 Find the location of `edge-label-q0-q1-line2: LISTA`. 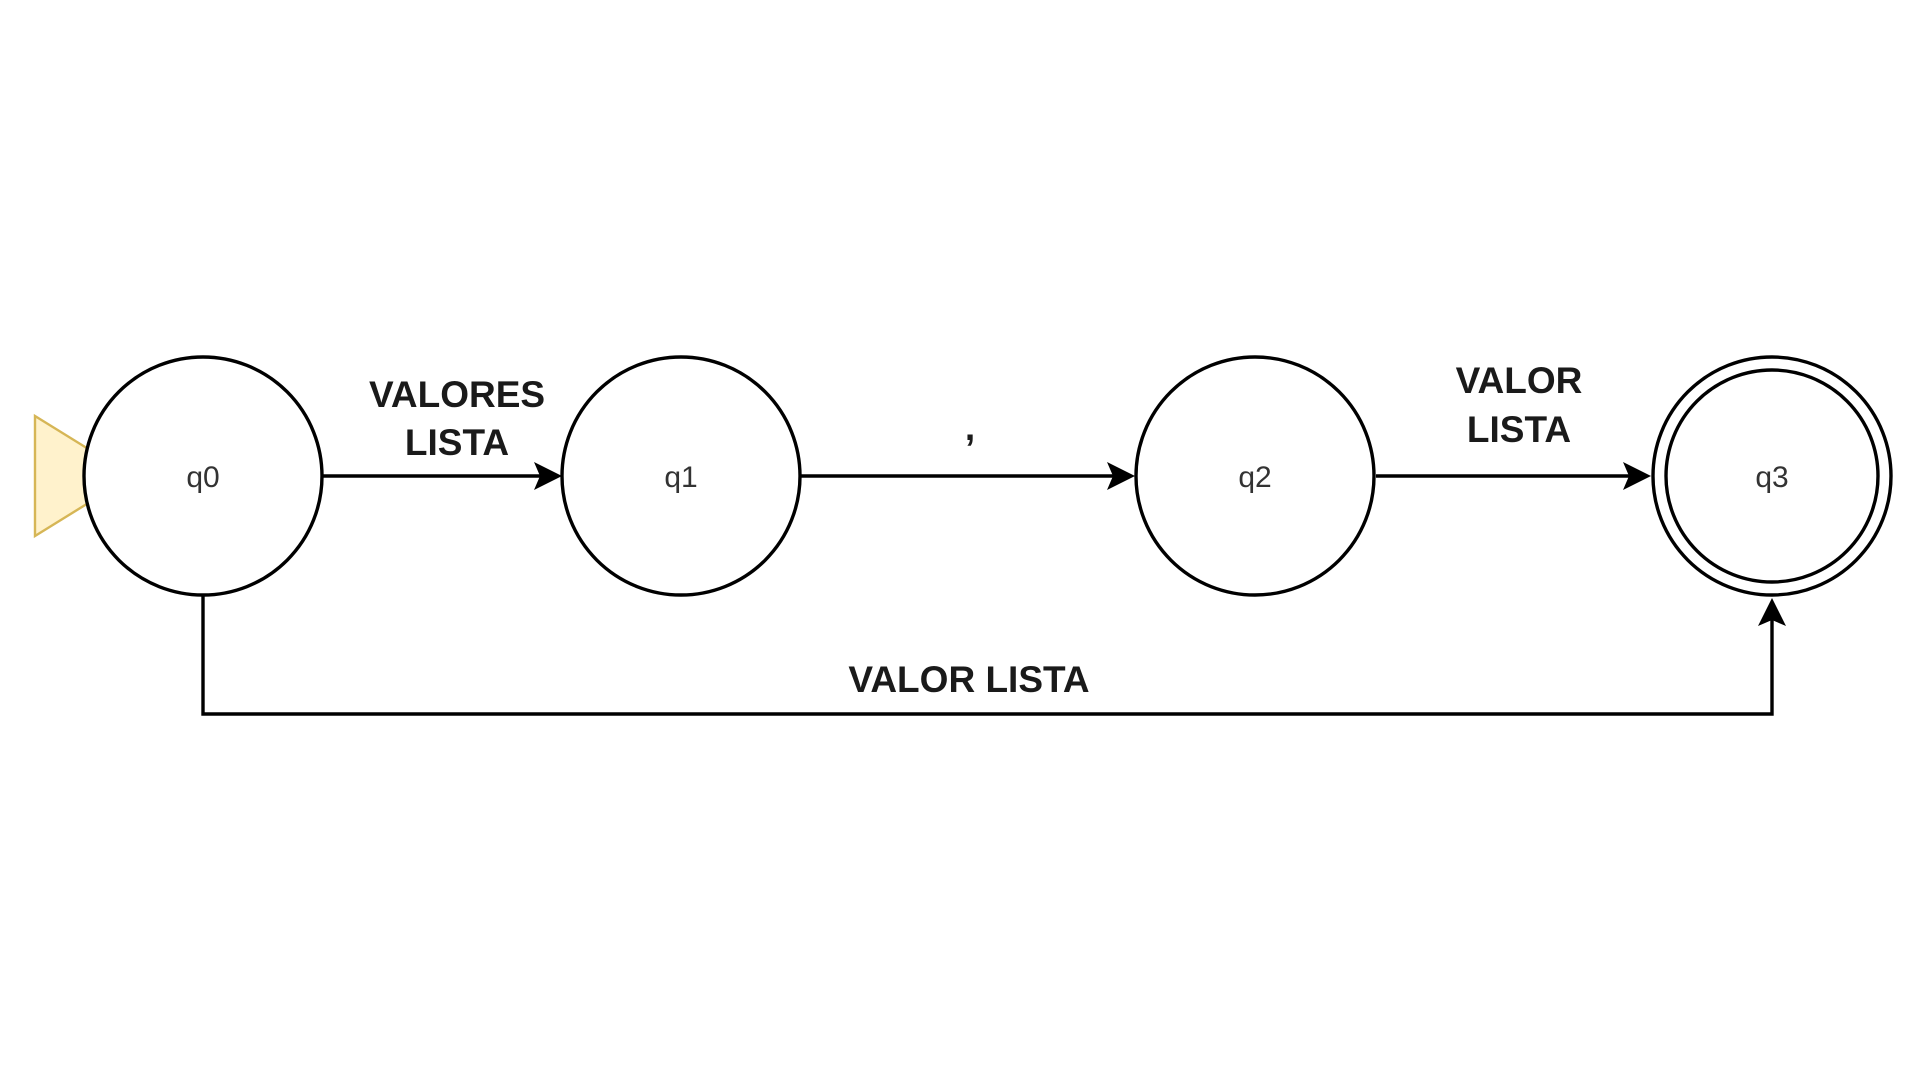

edge-label-q0-q1-line2: LISTA is located at coordinates (457, 442).